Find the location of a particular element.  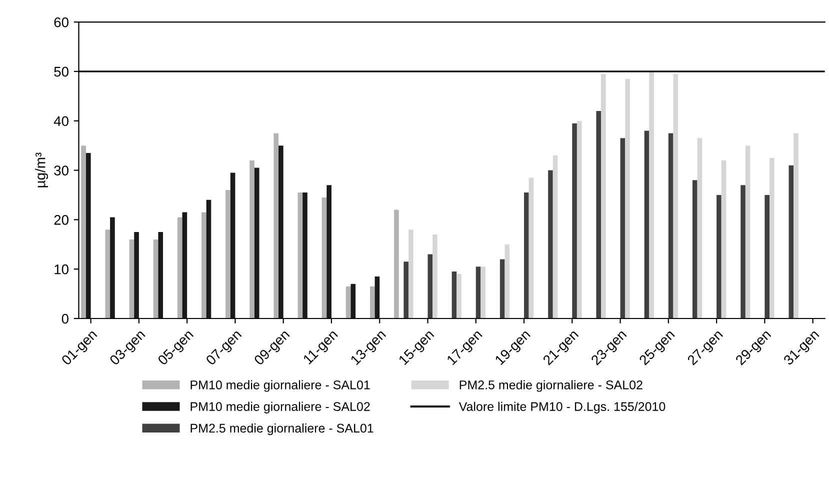

y-tick-label: 0 is located at coordinates (65, 319).